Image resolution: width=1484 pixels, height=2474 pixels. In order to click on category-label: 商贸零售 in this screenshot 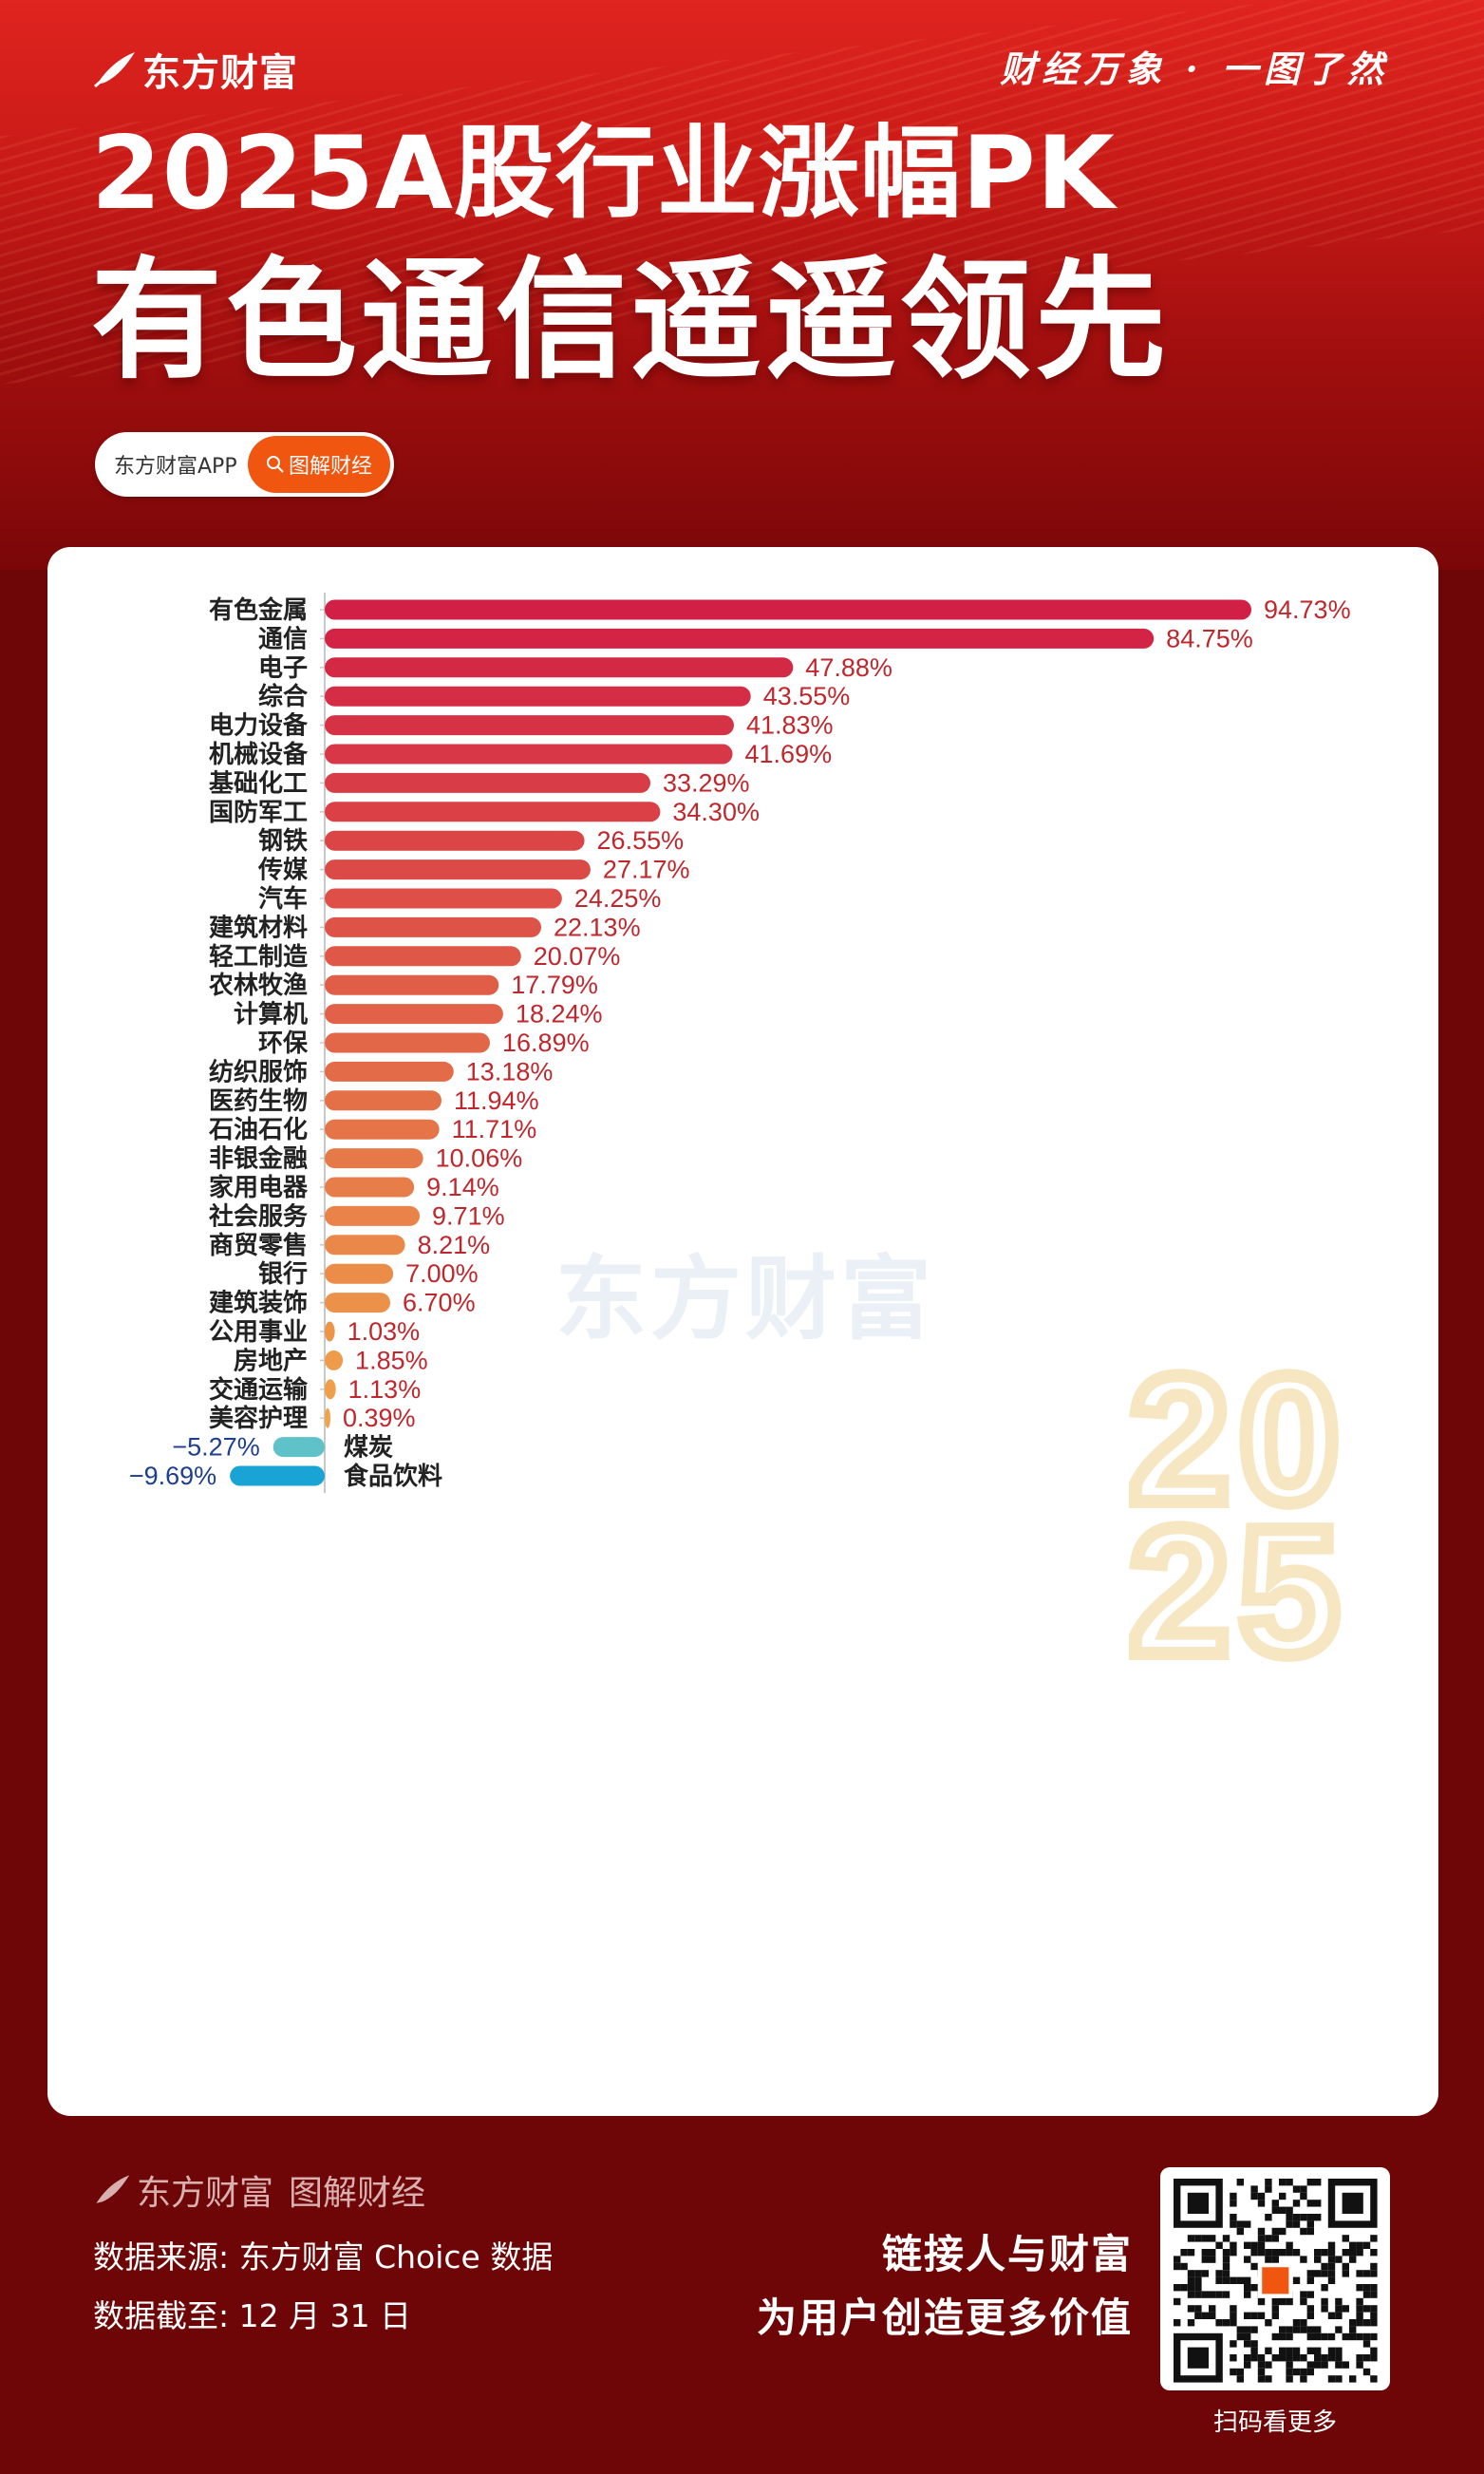, I will do `click(259, 1245)`.